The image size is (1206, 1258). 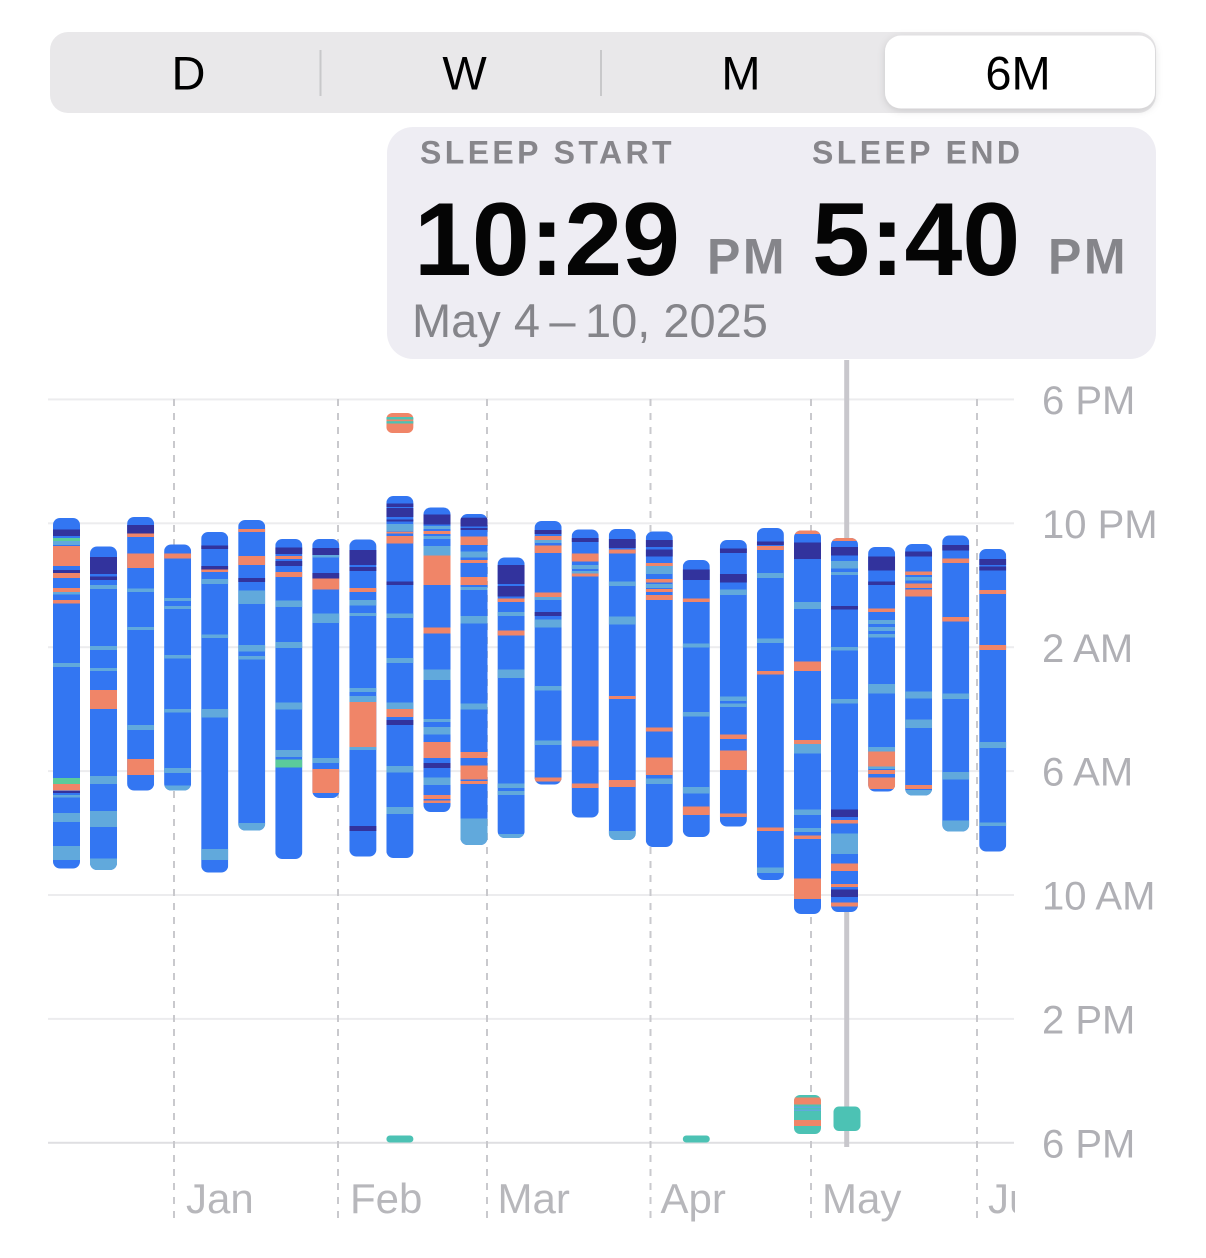 I want to click on svg-text: SLEEP END, so click(x=917, y=153).